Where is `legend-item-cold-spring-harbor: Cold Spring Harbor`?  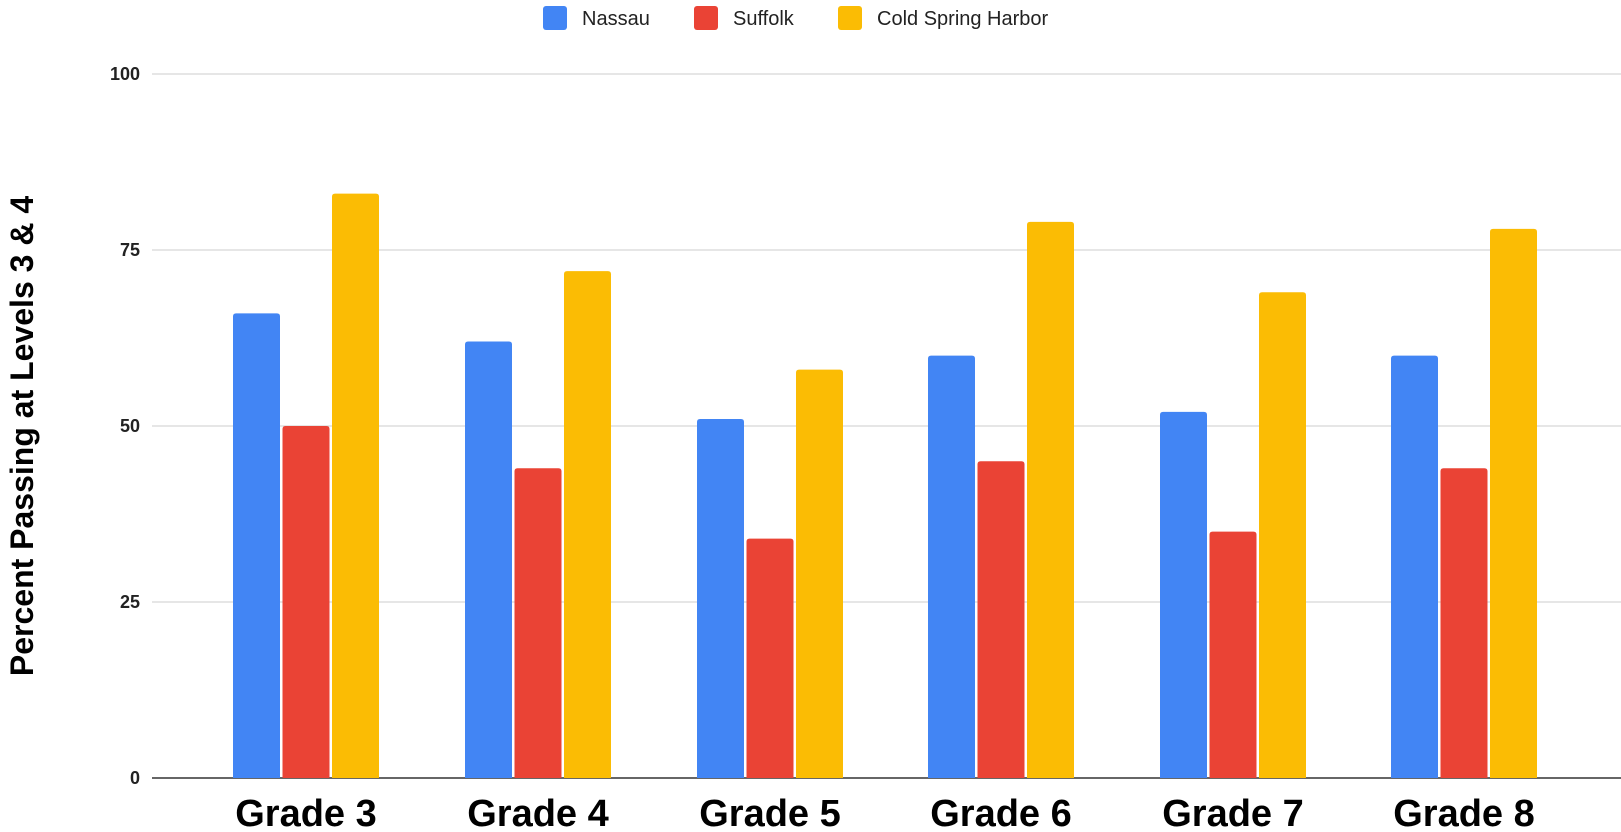 legend-item-cold-spring-harbor: Cold Spring Harbor is located at coordinates (943, 18).